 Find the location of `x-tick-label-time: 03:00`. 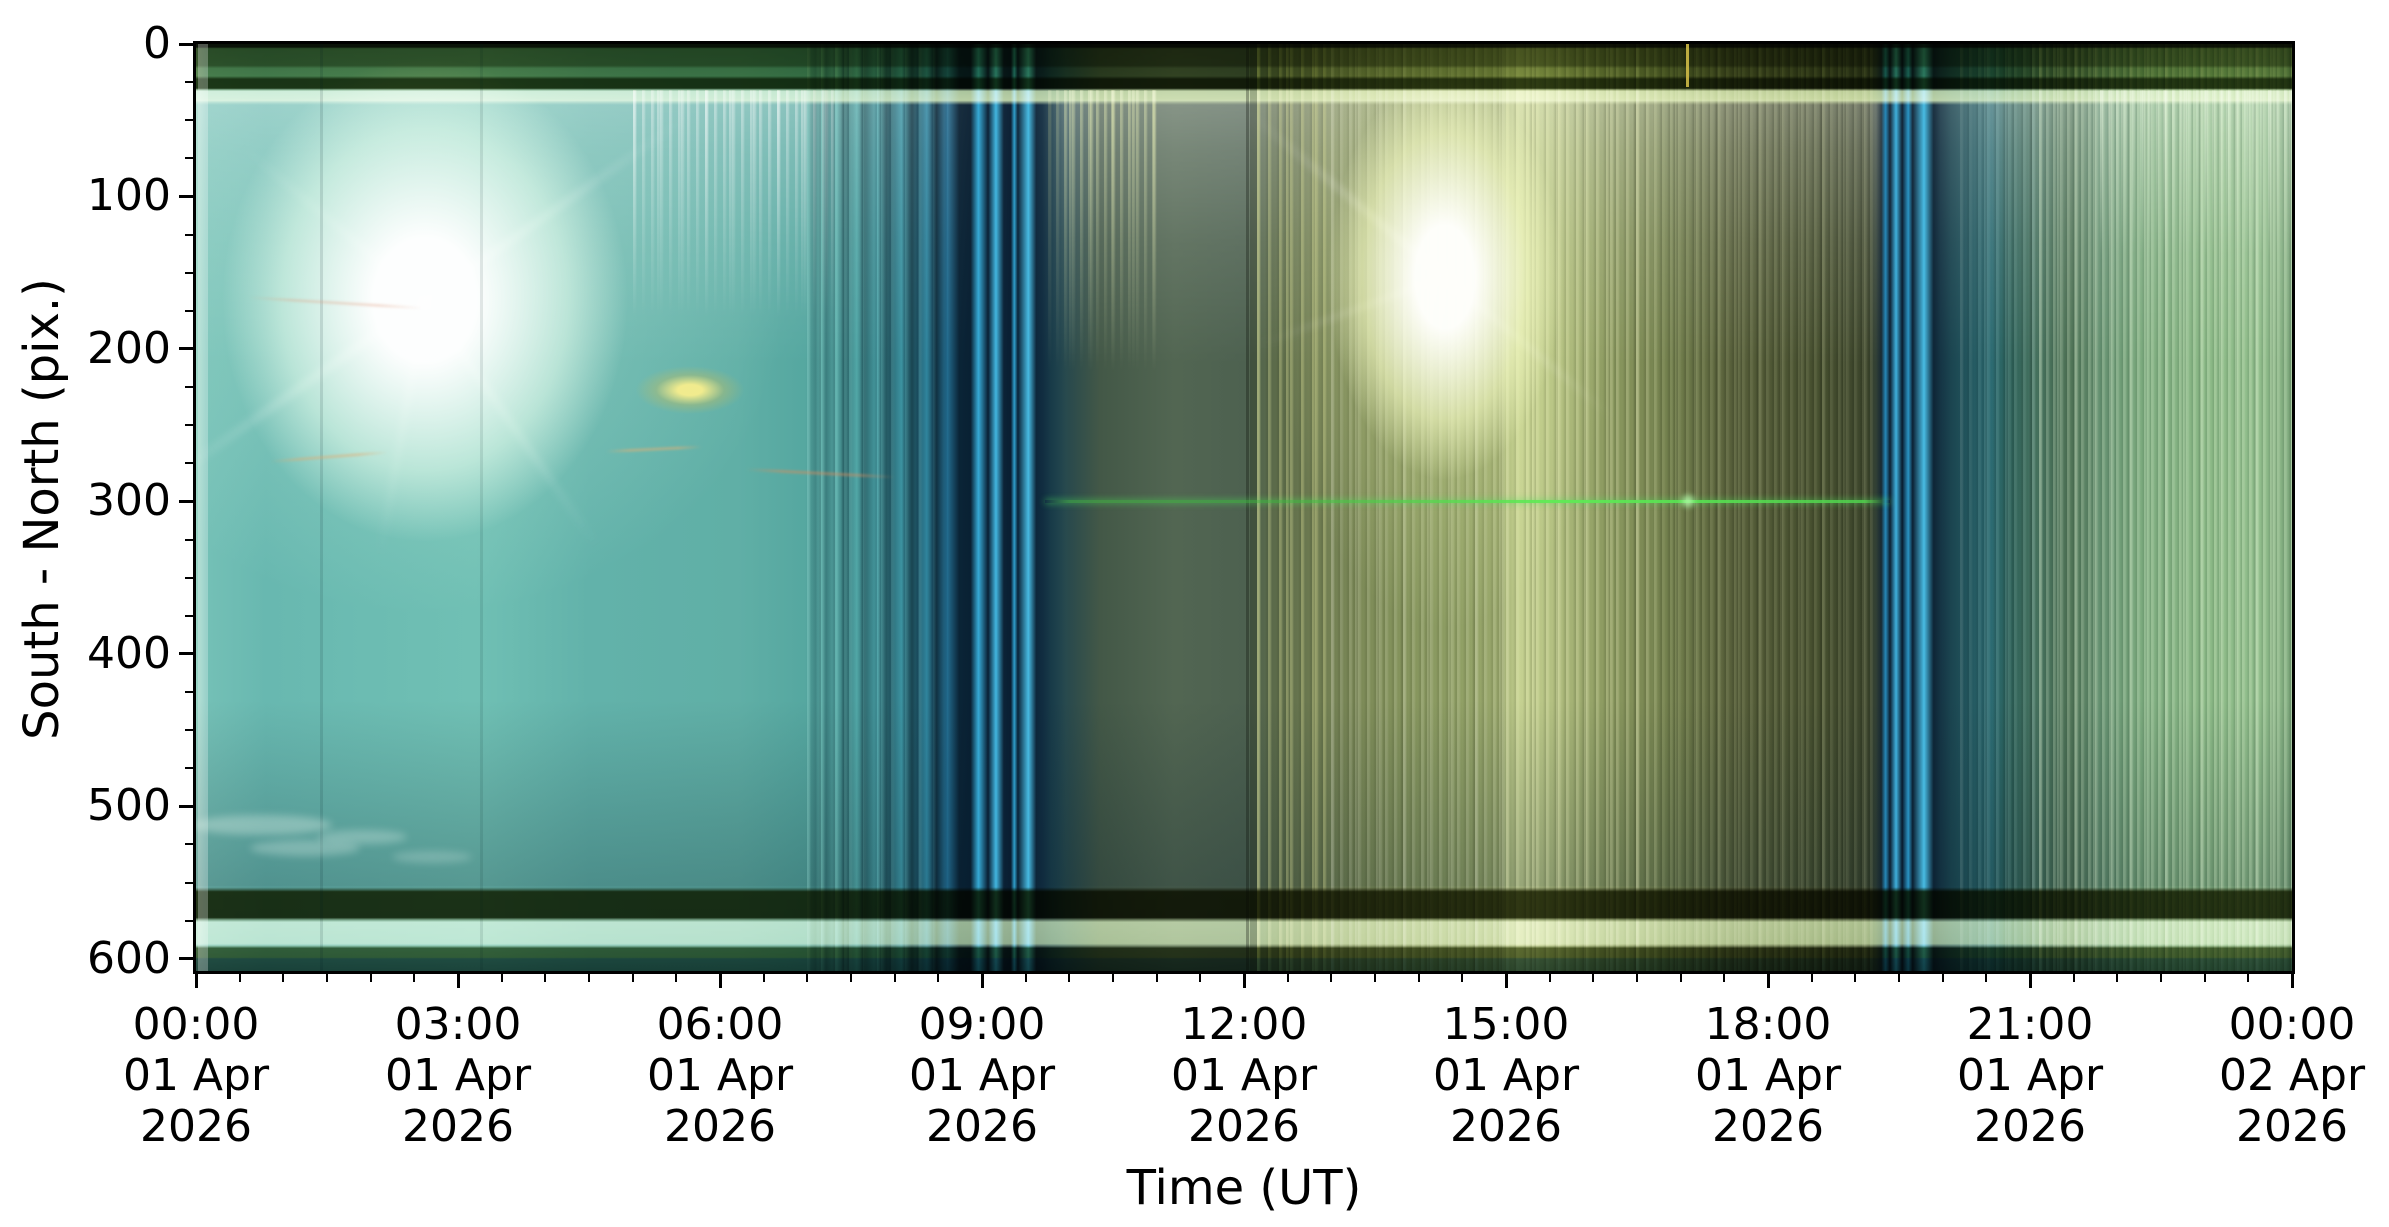

x-tick-label-time: 03:00 is located at coordinates (458, 1024).